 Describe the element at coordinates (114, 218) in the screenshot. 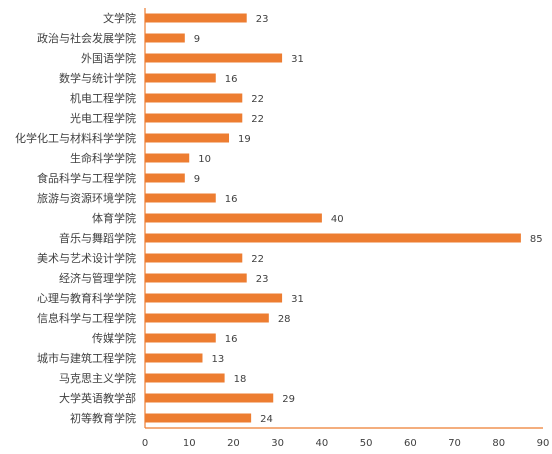

I see `category-label: 体育学院` at that location.